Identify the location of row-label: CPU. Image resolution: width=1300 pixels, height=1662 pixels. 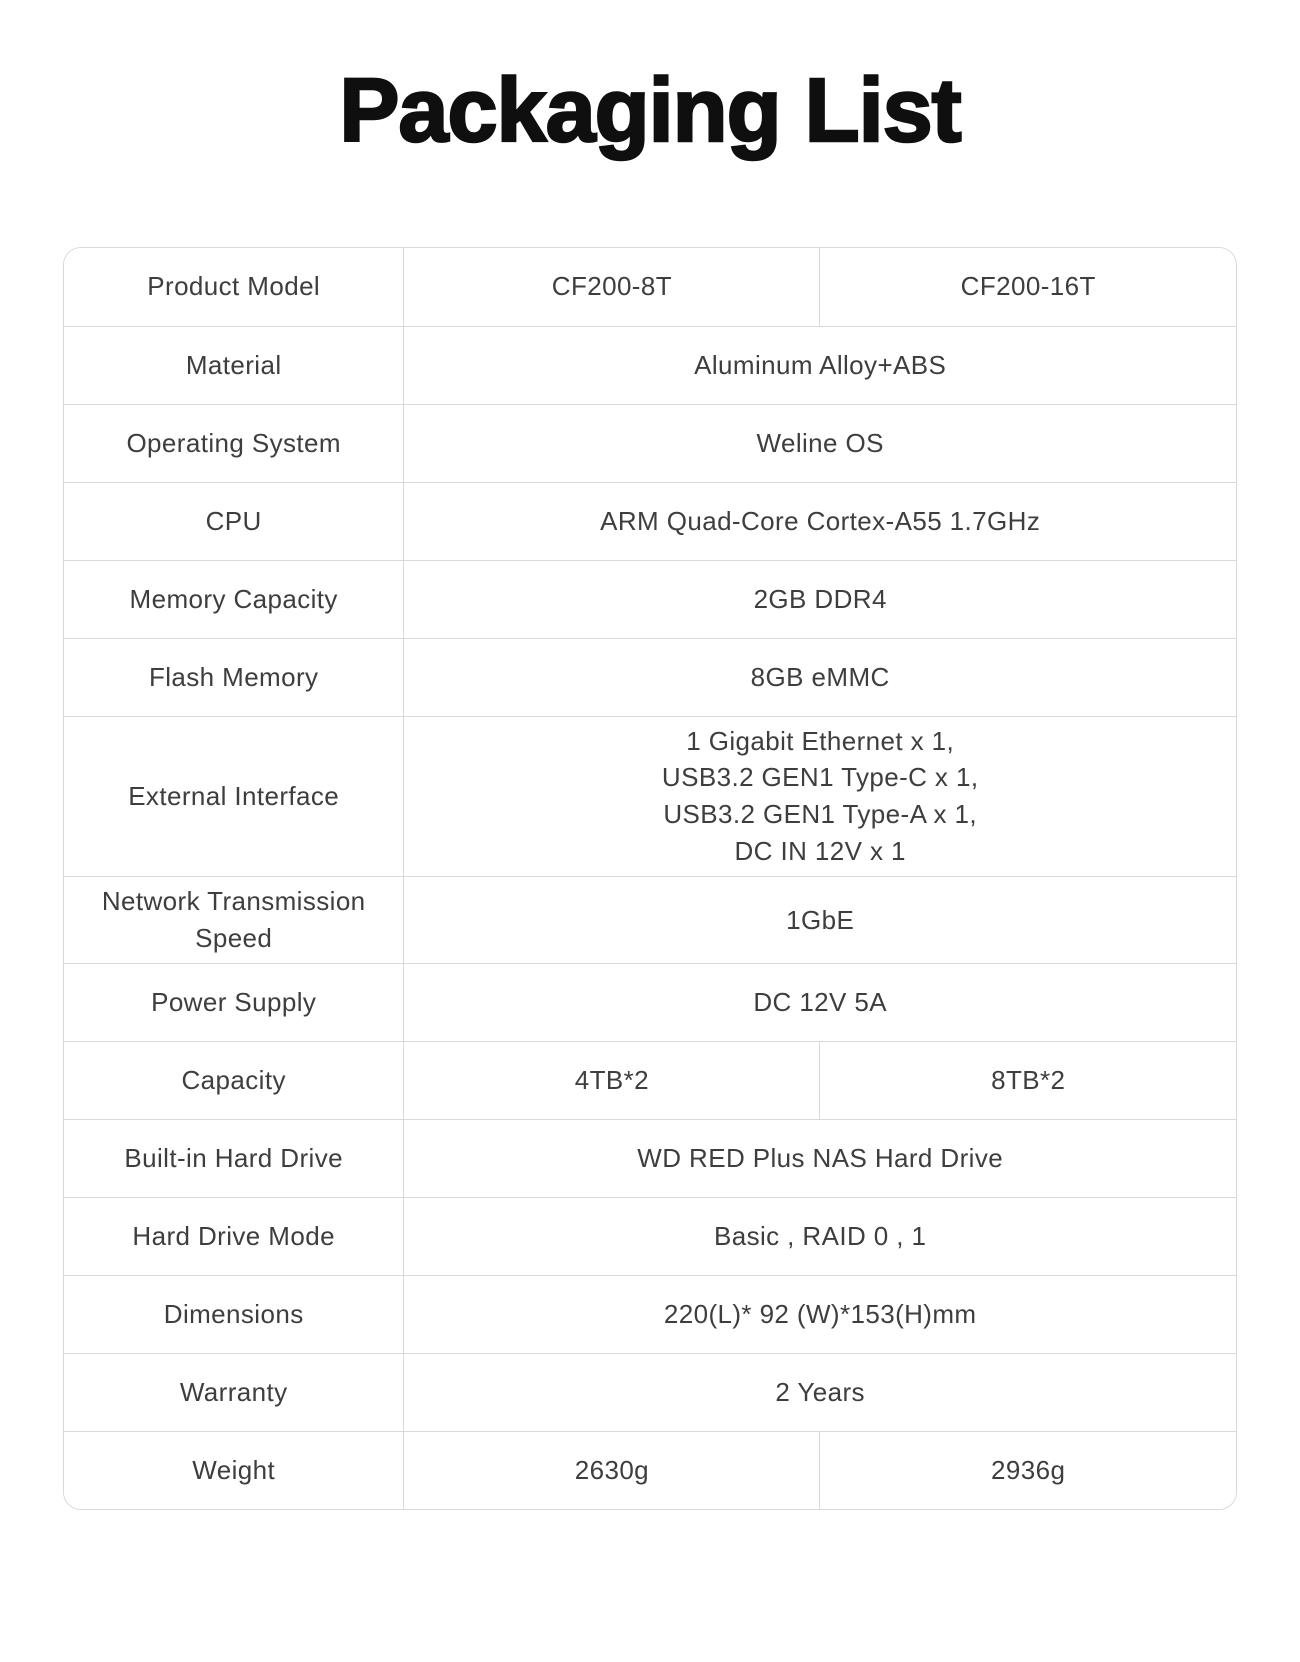
(234, 521).